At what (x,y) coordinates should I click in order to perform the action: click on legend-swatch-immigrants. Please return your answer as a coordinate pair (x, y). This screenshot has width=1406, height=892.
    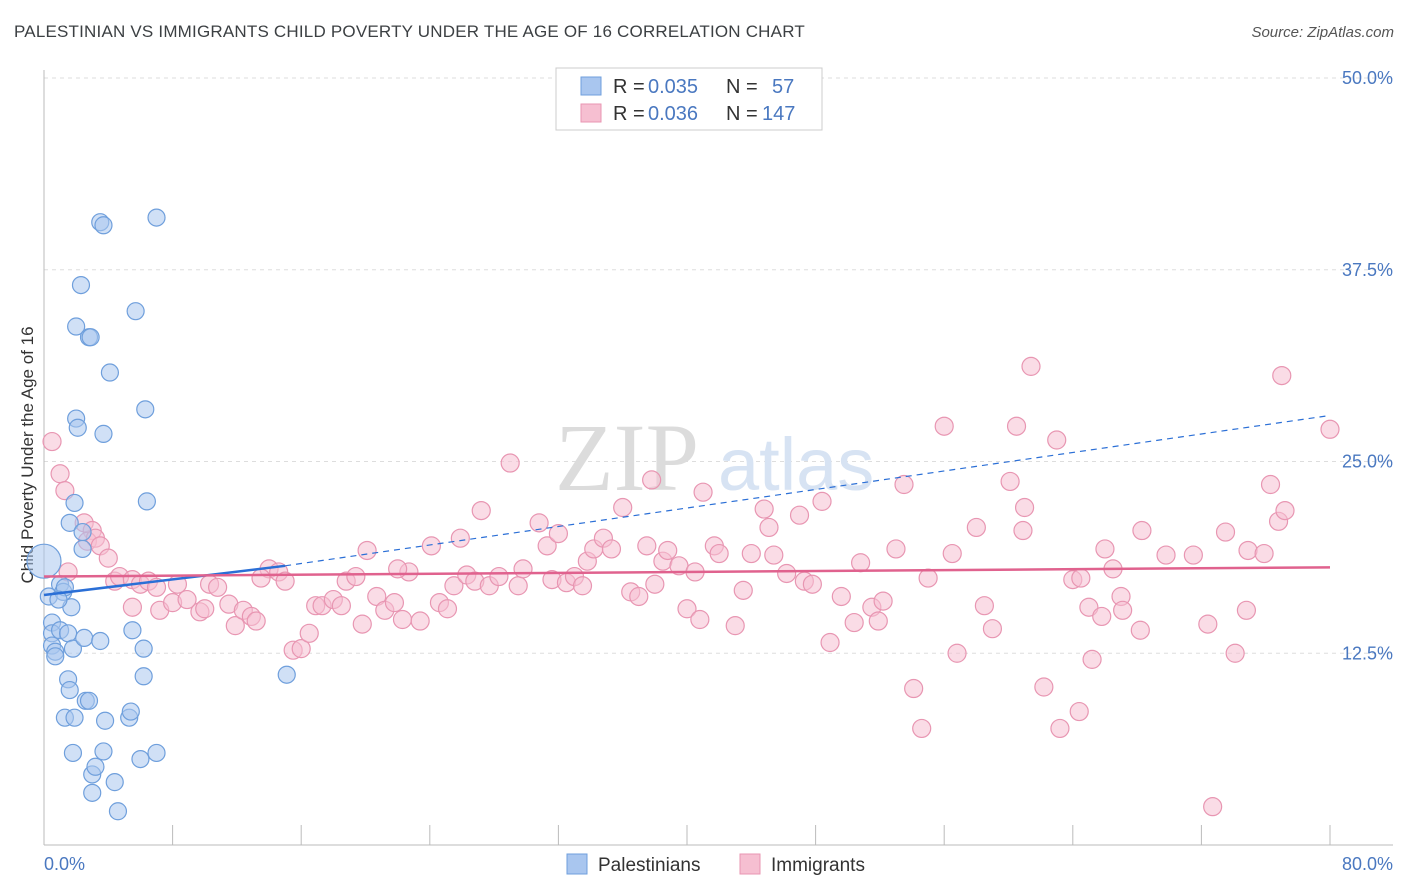
    Looking at the image, I should click on (591, 113).